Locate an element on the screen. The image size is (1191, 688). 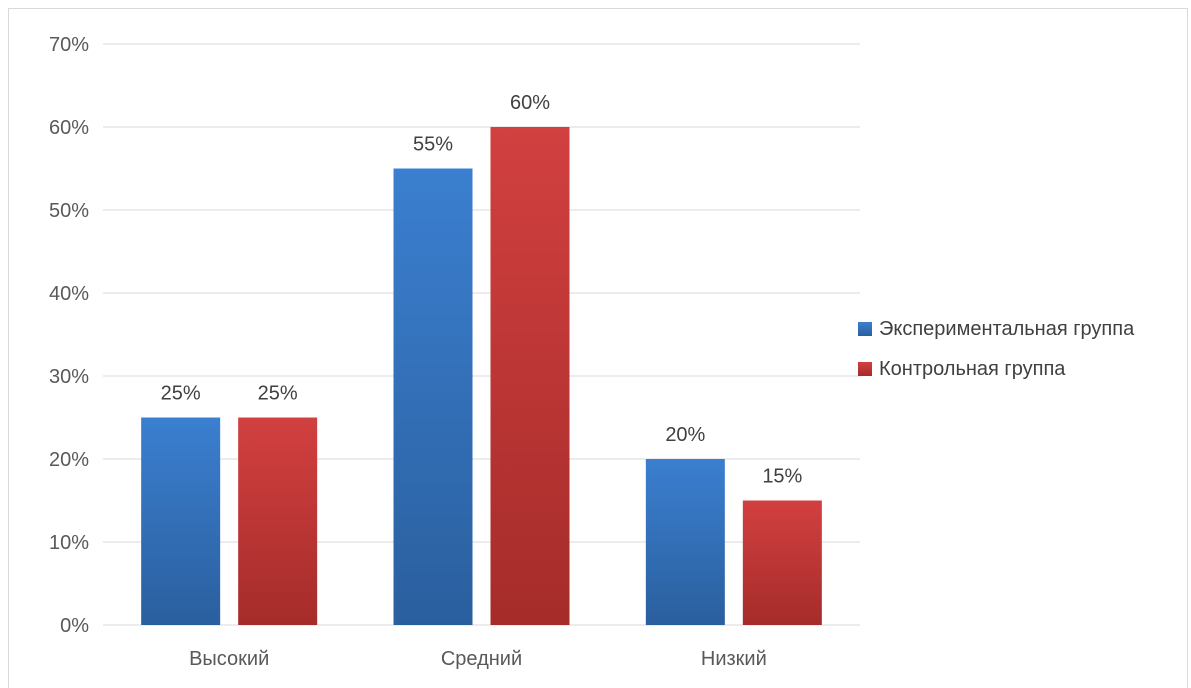
data-label: 15% is located at coordinates (782, 477).